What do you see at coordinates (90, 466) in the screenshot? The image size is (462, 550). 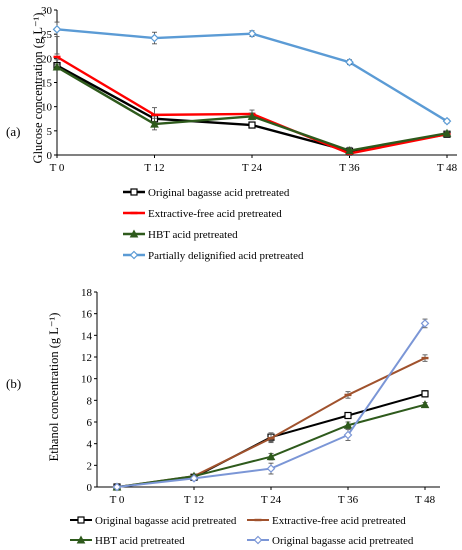 I see `y-tick-label: 2` at bounding box center [90, 466].